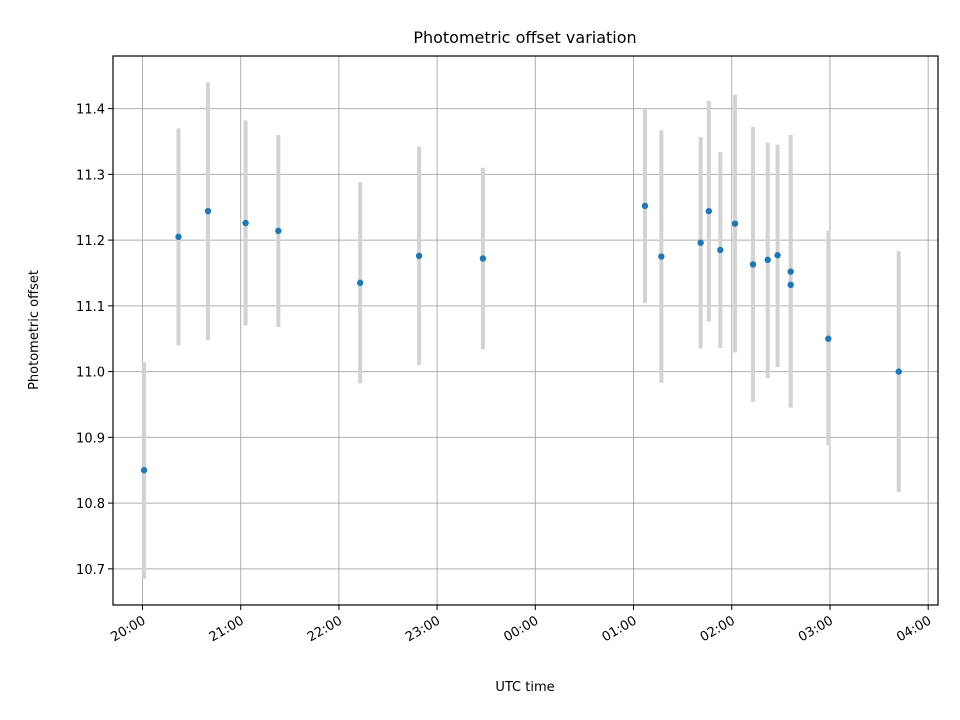  Describe the element at coordinates (90, 307) in the screenshot. I see `y-tick-label: 11.1` at that location.